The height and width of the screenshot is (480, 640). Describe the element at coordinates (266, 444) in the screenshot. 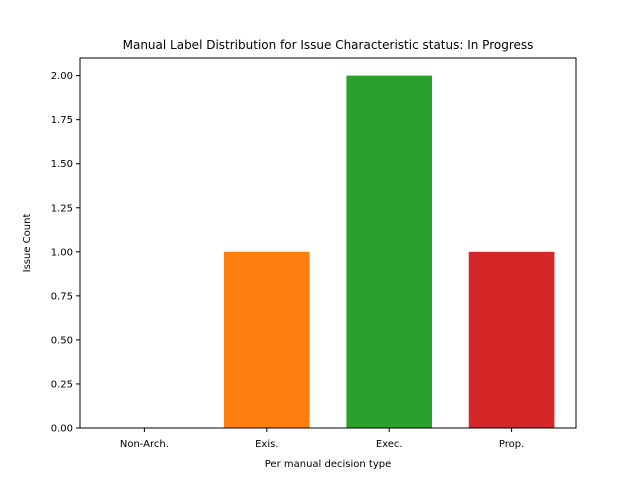

I see `x-tick-label: Exis.` at that location.